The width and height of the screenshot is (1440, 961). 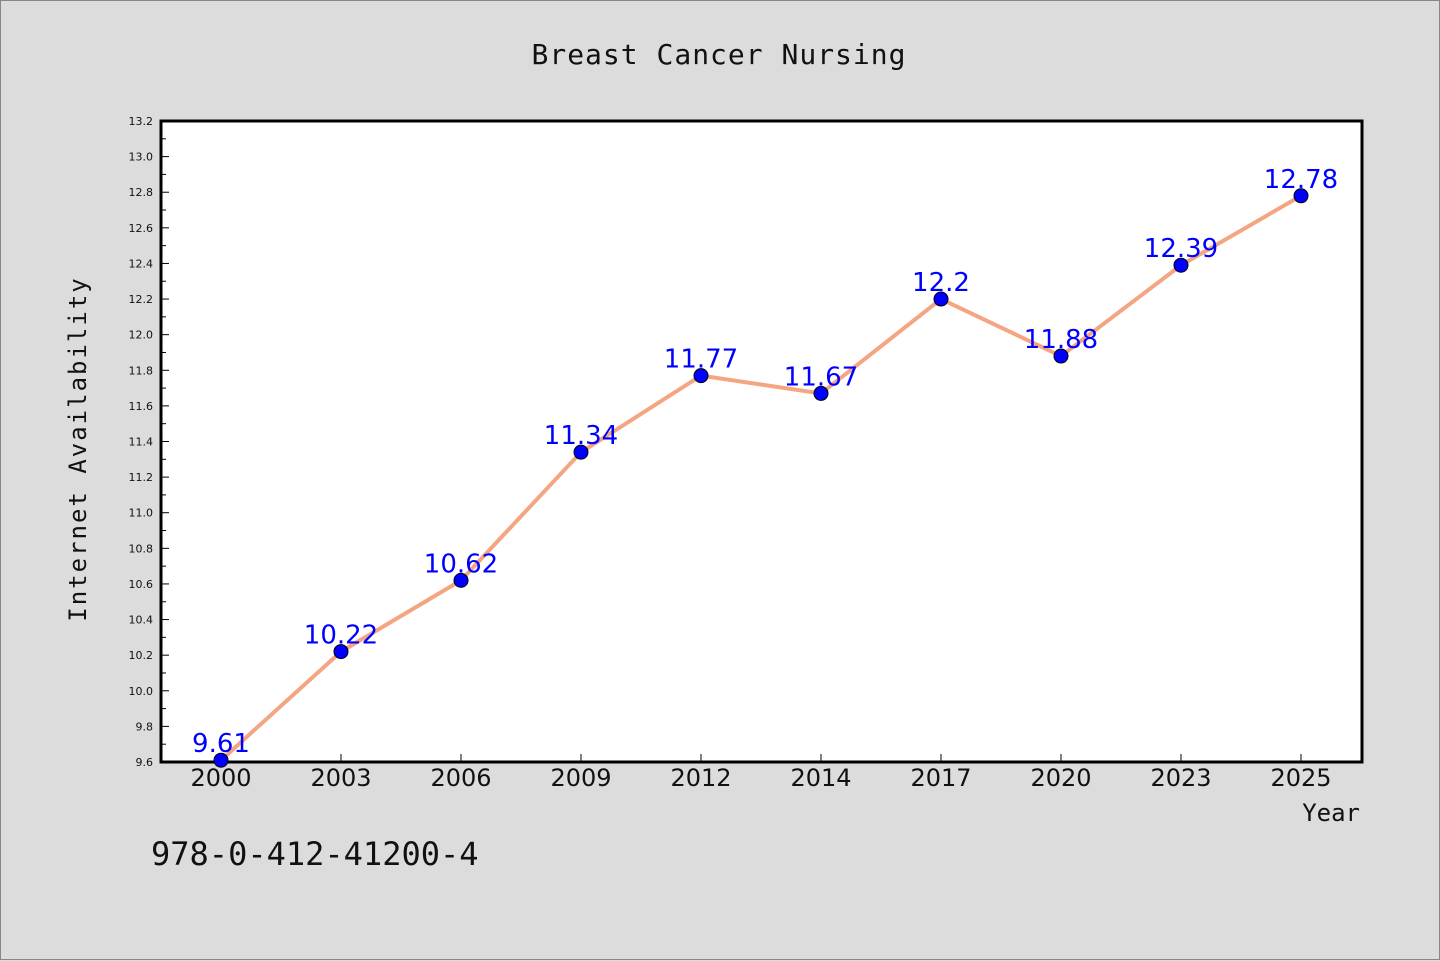 What do you see at coordinates (141, 335) in the screenshot?
I see `y-tick-label: 12.0` at bounding box center [141, 335].